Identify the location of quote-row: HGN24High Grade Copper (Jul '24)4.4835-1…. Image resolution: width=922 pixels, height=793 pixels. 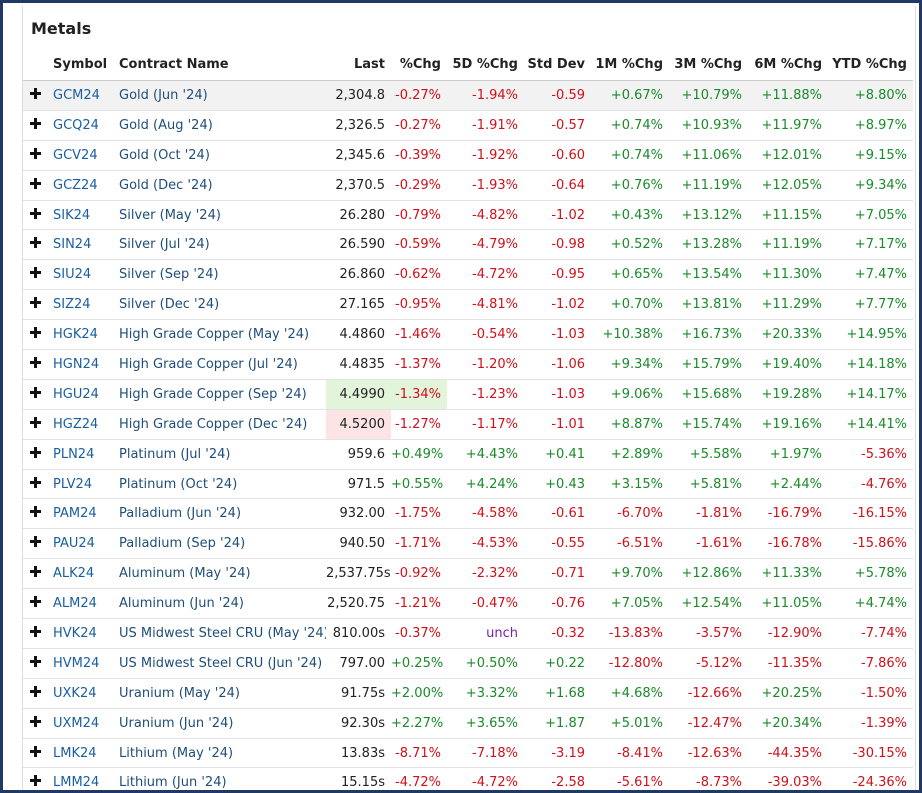
(468, 365).